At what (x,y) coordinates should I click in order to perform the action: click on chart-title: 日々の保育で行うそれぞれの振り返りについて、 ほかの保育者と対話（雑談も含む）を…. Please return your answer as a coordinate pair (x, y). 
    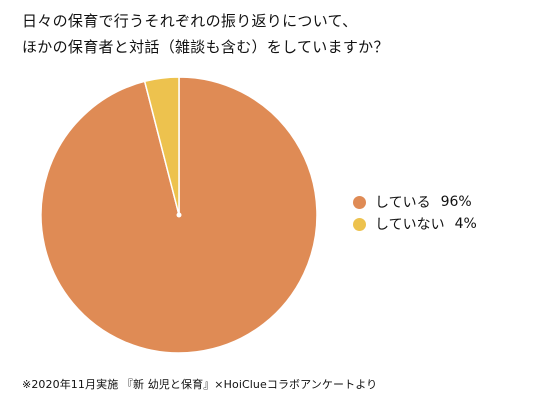
    Looking at the image, I should click on (282, 34).